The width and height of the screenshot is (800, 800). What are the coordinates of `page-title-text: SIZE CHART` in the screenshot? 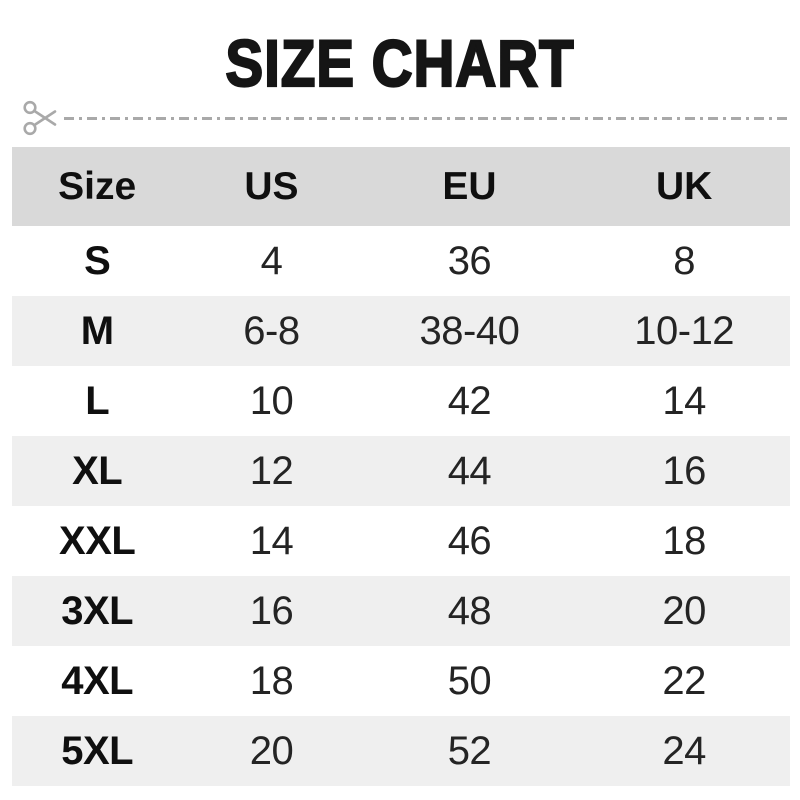 It's located at (399, 63).